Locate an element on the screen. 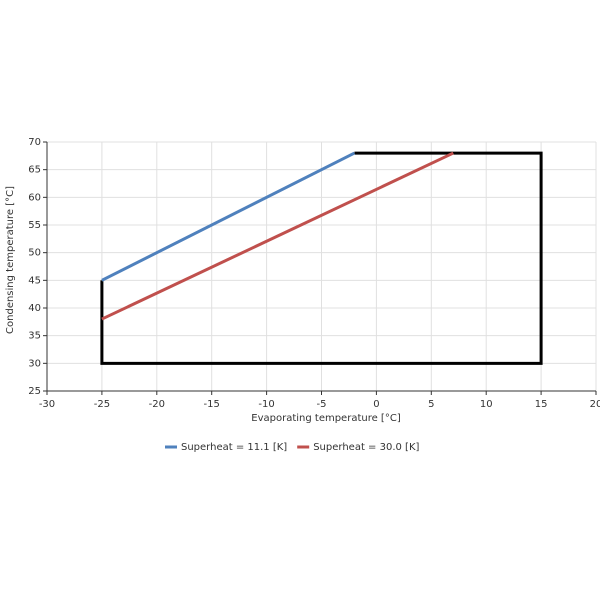 The image size is (600, 600). y-tick-label: 55 is located at coordinates (34, 225).